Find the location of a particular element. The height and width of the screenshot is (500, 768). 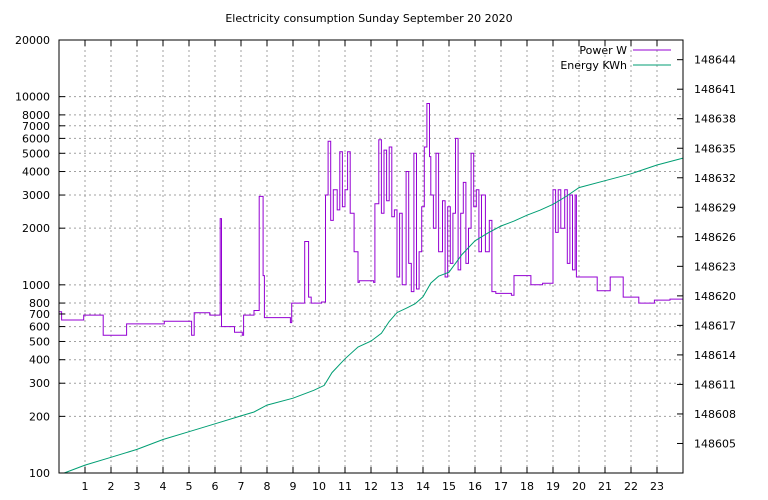

x-tick-label: 10 is located at coordinates (319, 486).